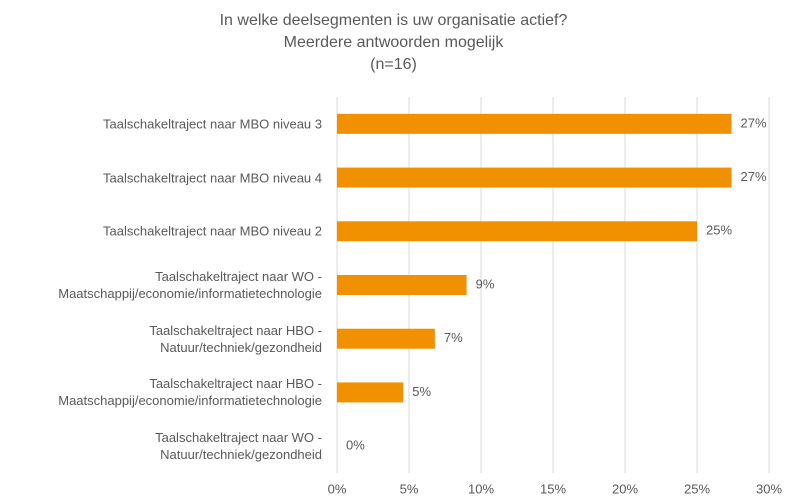  What do you see at coordinates (212, 124) in the screenshot?
I see `y-tick-label: Taalschakeltraject naar MBO niveau 3` at bounding box center [212, 124].